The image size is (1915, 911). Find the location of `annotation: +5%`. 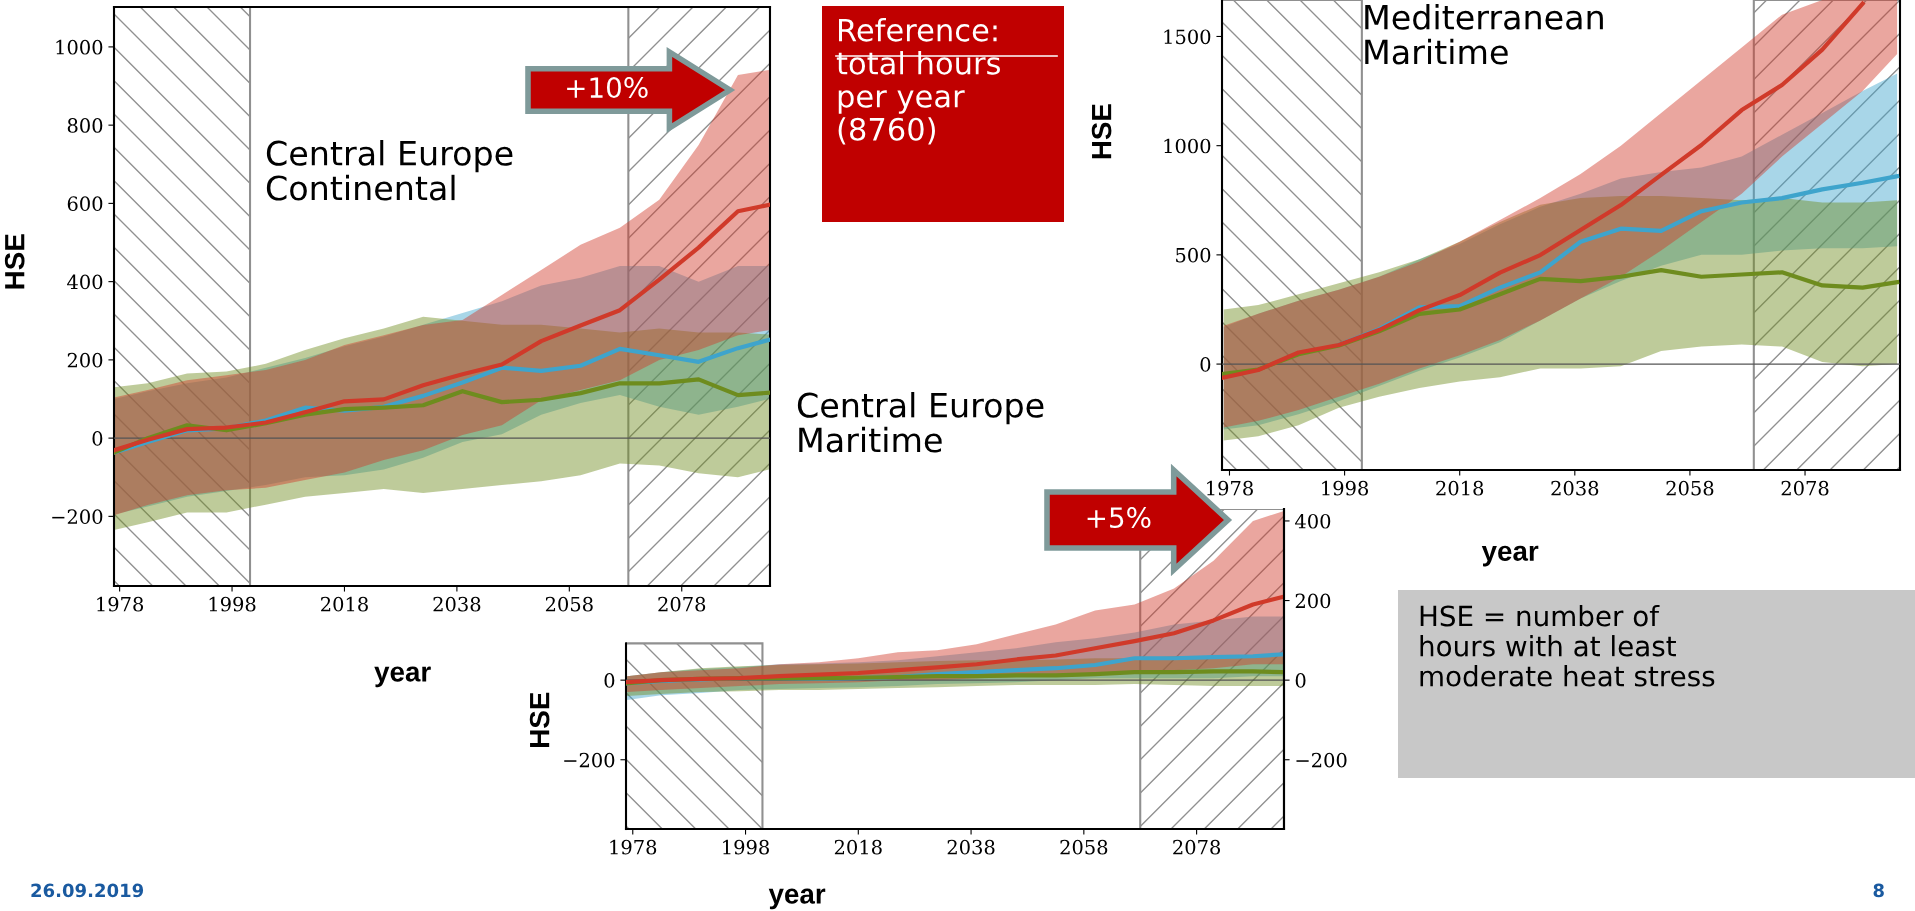

annotation: +5% is located at coordinates (1119, 518).